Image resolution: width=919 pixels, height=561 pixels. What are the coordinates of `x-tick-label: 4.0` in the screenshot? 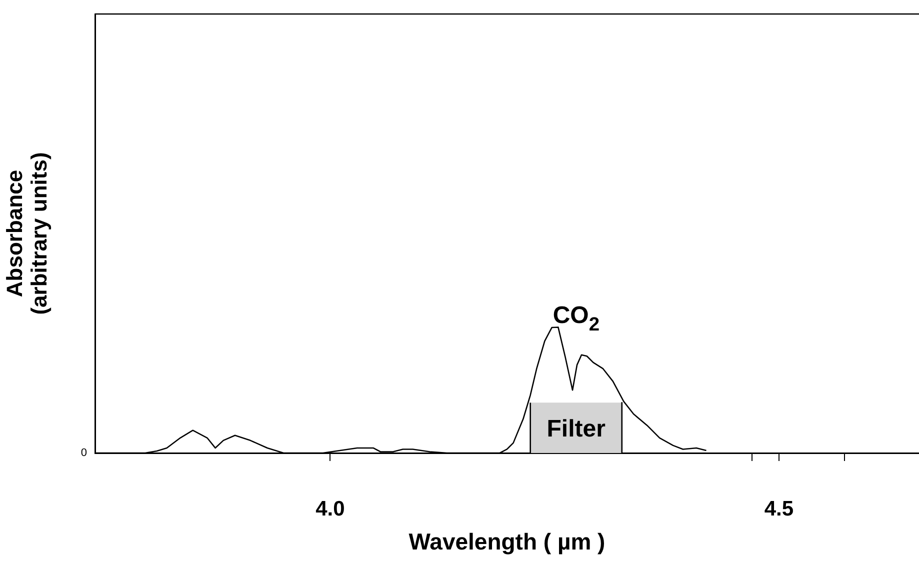 It's located at (330, 508).